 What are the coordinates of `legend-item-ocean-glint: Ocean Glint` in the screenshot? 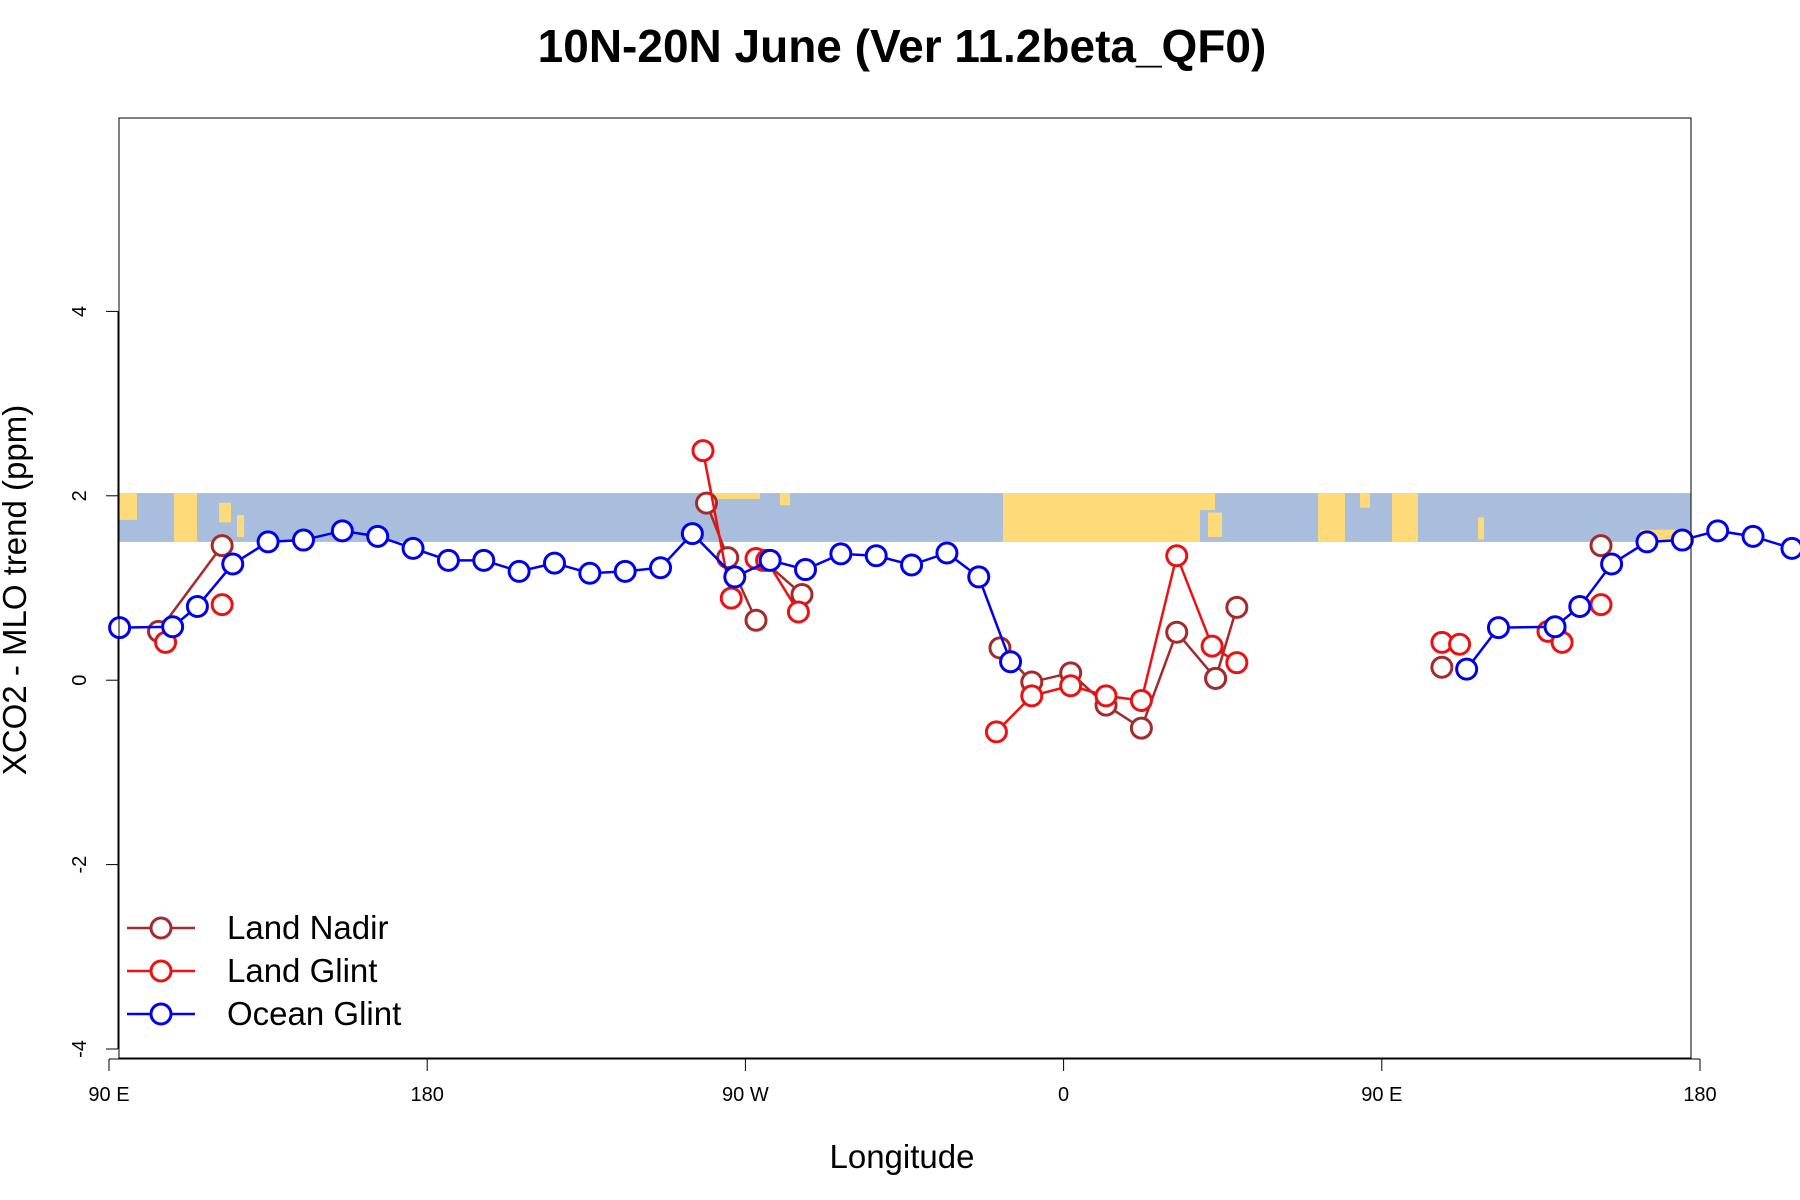 It's located at (264, 1013).